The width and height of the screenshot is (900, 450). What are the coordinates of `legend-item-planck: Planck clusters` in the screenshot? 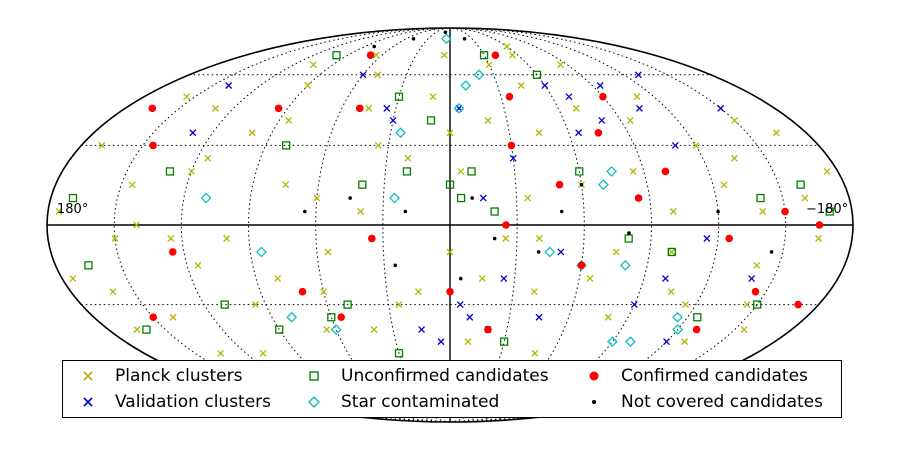 It's located at (158, 376).